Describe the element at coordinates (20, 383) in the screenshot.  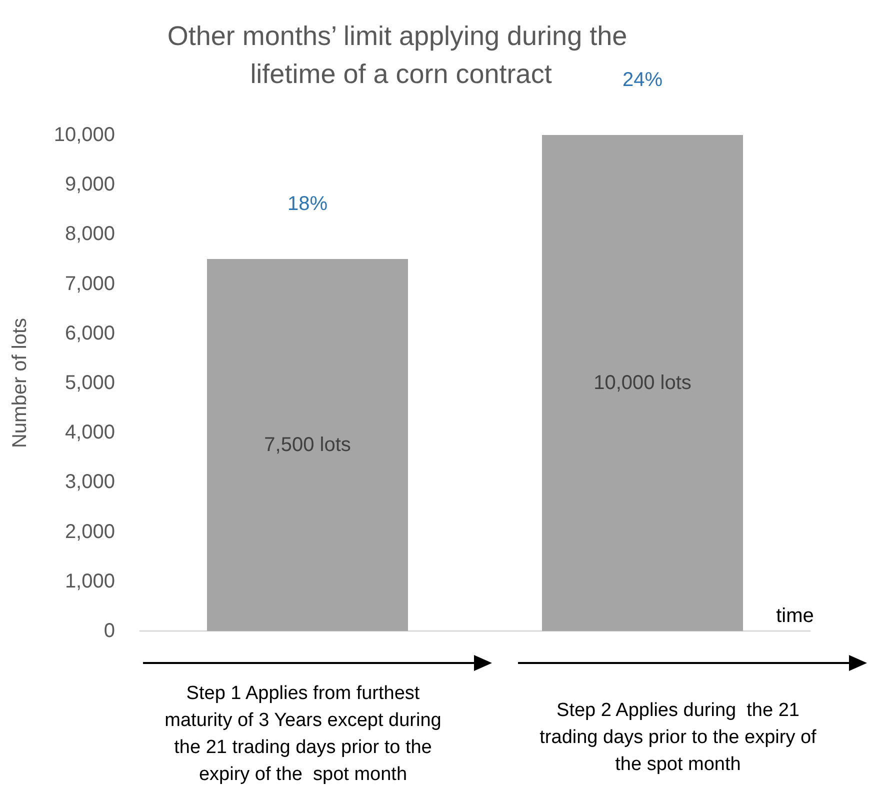
I see `y-axis-title: Number of lots` at that location.